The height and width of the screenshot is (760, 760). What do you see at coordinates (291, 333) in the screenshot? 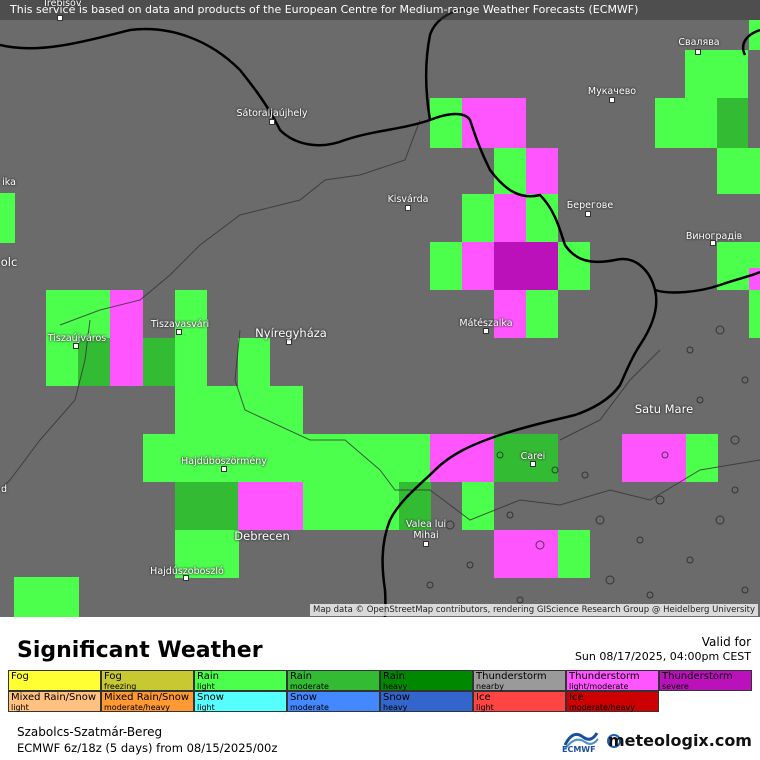
I see `city-label-nyiregyhaza: Nyíregyháza` at bounding box center [291, 333].